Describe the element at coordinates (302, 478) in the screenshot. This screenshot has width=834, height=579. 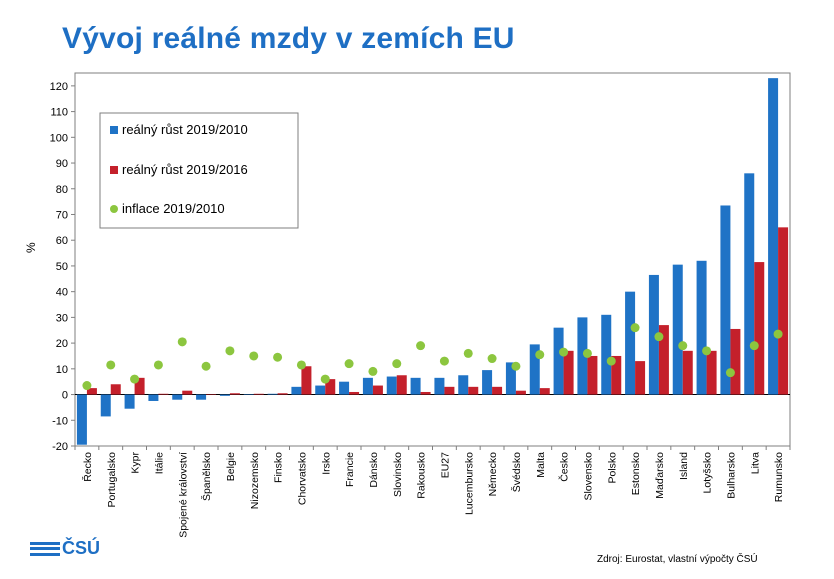
I see `x-tick-label: Chorvatsko` at that location.